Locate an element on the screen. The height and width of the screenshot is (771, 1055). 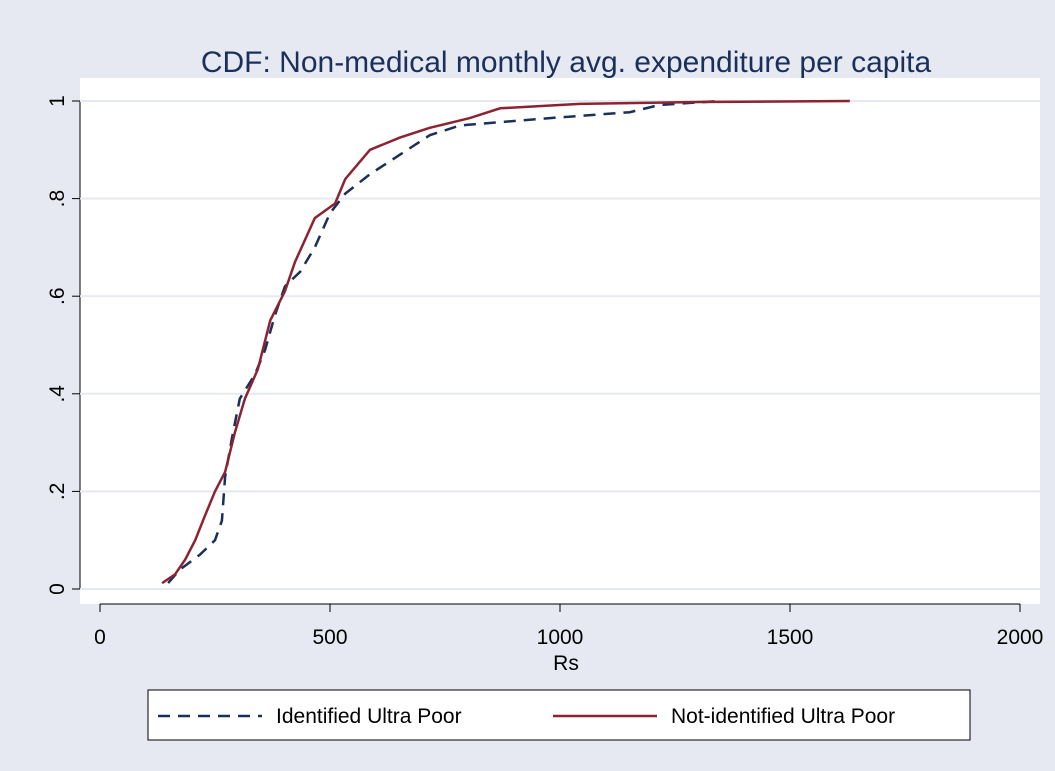
y-tick-label: .2 is located at coordinates (57, 492).